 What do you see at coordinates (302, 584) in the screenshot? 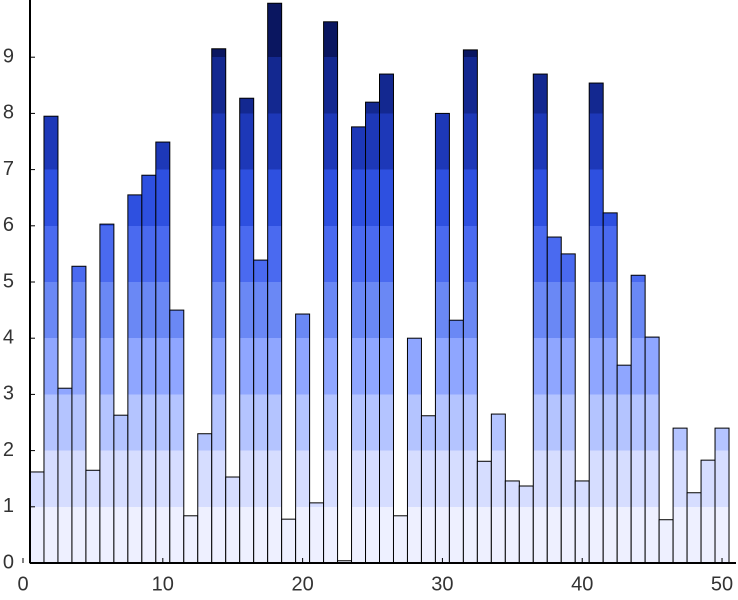
I see `x-tick-label: 20` at bounding box center [302, 584].